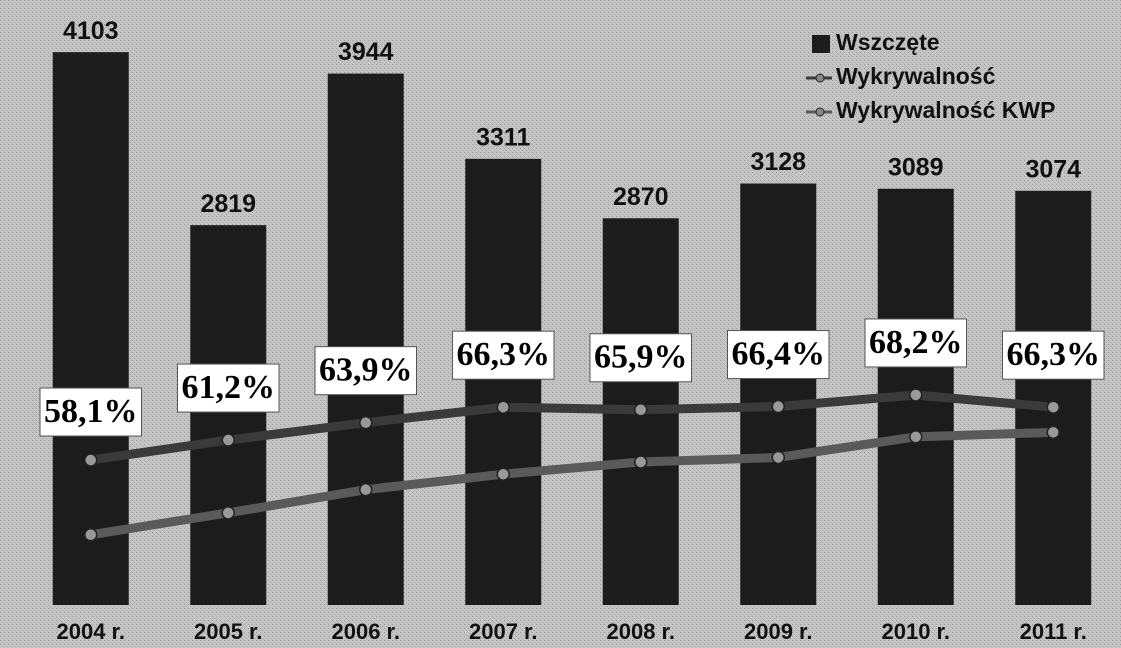 The width and height of the screenshot is (1121, 648). I want to click on x-tick-label: 2007 r., so click(503, 631).